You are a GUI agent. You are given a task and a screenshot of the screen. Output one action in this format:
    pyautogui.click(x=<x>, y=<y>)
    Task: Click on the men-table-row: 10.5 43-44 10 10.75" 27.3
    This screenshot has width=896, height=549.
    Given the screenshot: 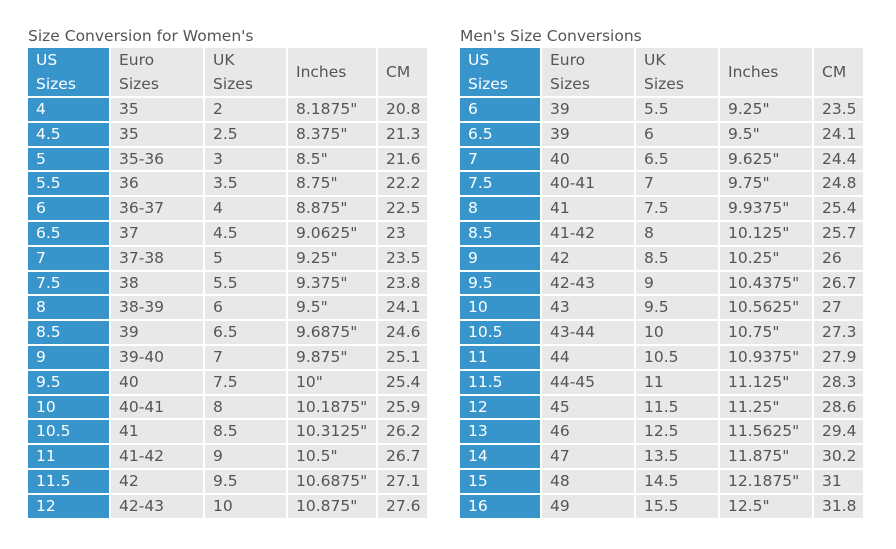 What is the action you would take?
    pyautogui.click(x=661, y=332)
    